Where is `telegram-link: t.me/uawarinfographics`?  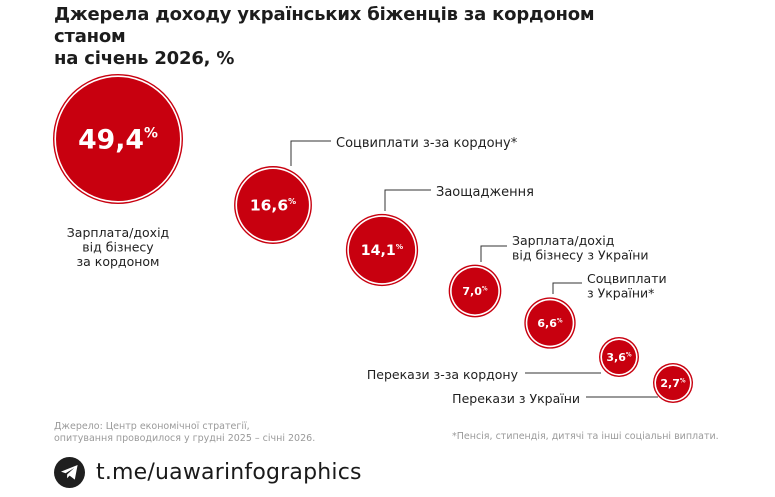 telegram-link: t.me/uawarinfographics is located at coordinates (208, 472).